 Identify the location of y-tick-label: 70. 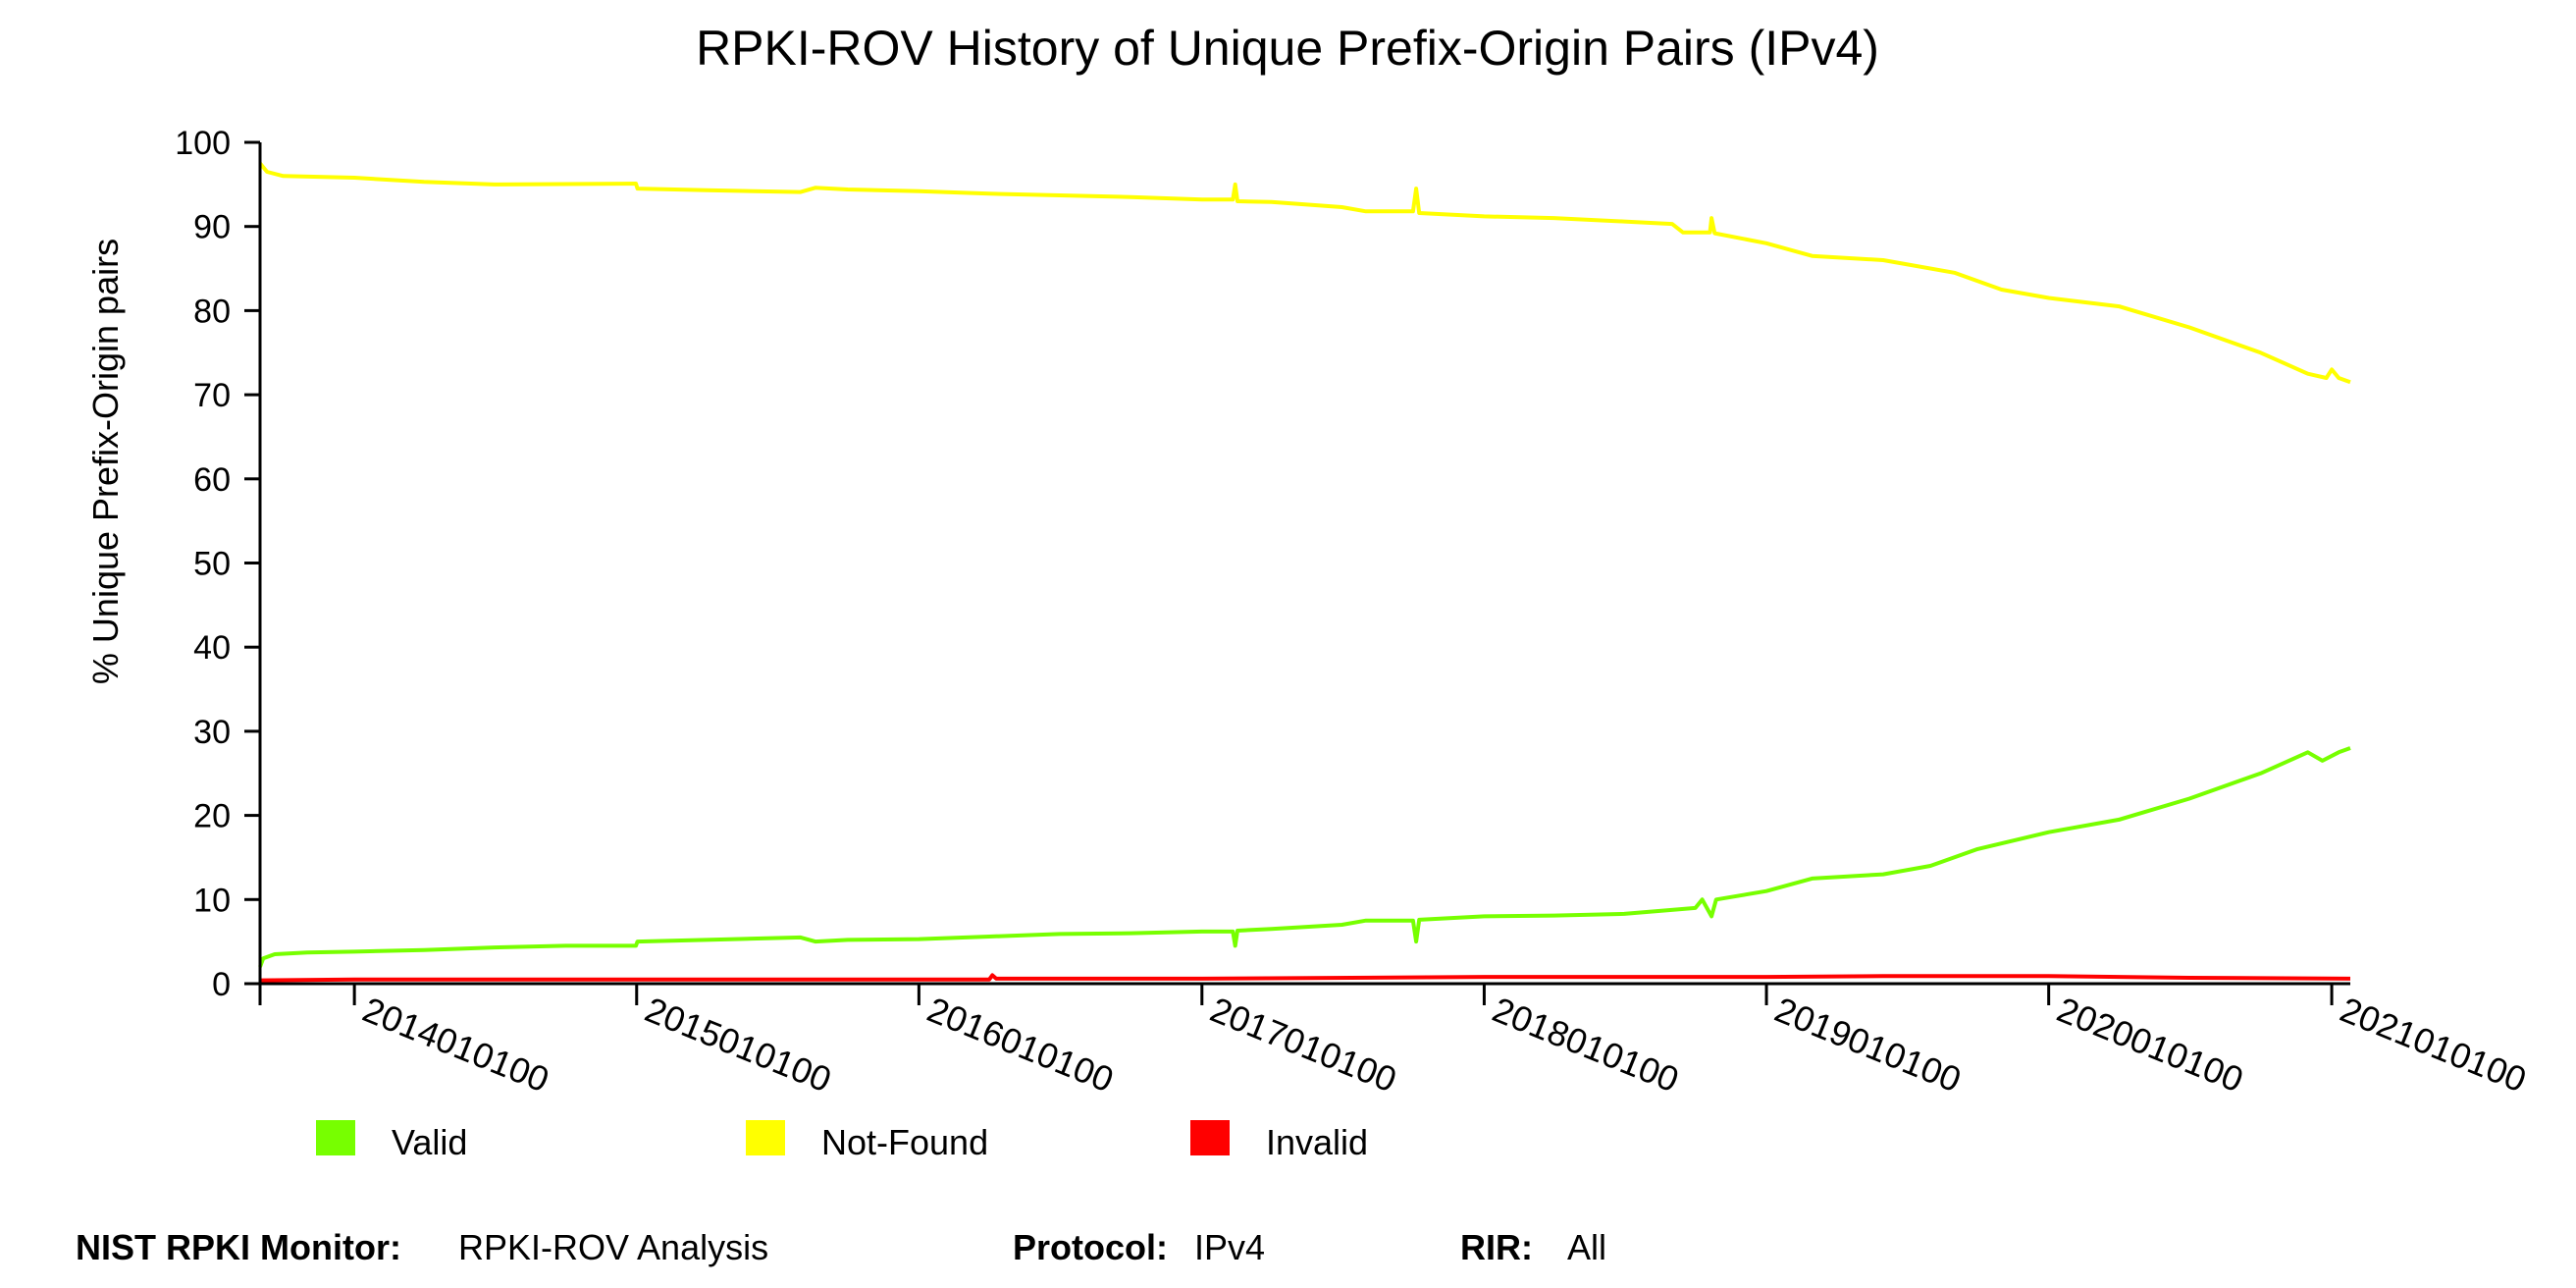
(212, 395).